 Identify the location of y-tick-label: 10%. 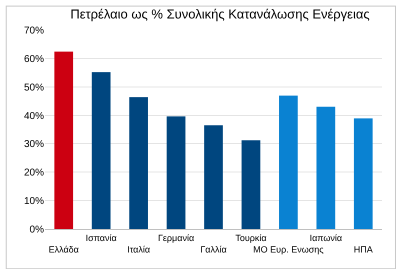
(34, 202).